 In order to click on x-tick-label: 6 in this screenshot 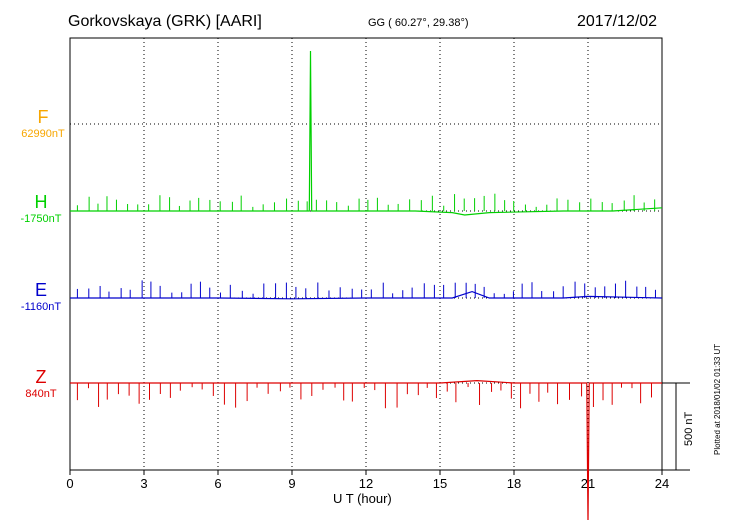, I will do `click(217, 483)`.